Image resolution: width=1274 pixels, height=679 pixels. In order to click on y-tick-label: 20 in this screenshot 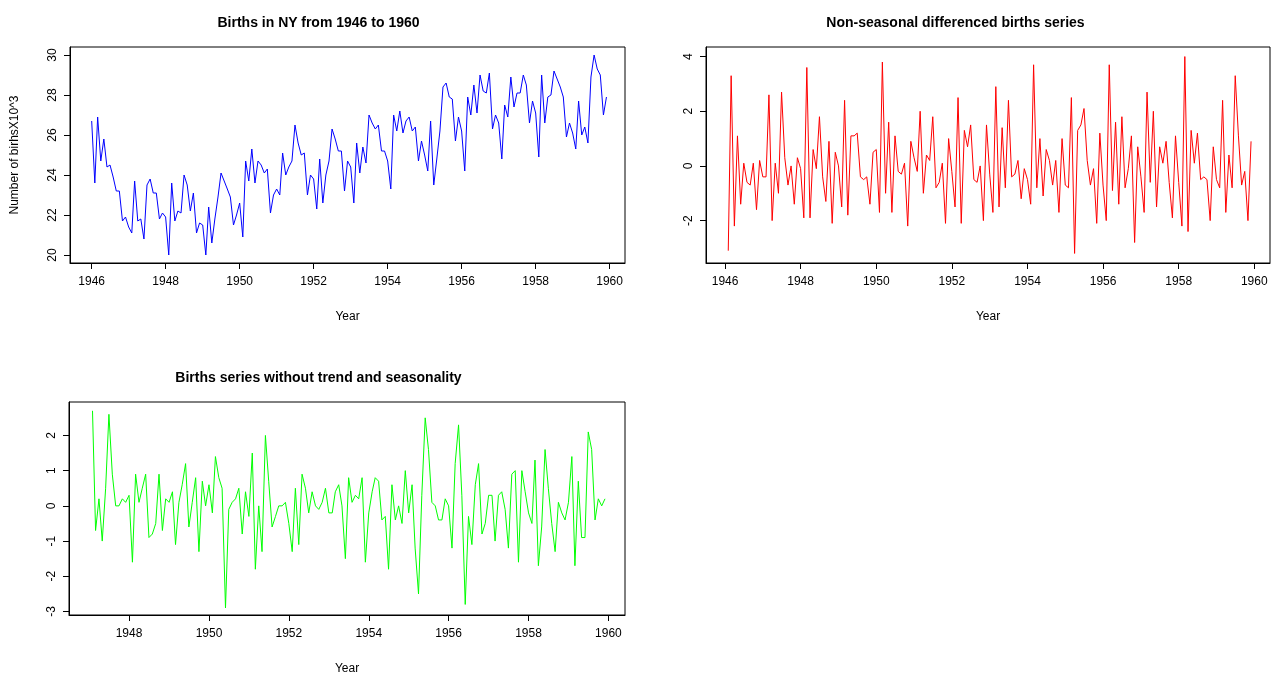, I will do `click(52, 255)`.